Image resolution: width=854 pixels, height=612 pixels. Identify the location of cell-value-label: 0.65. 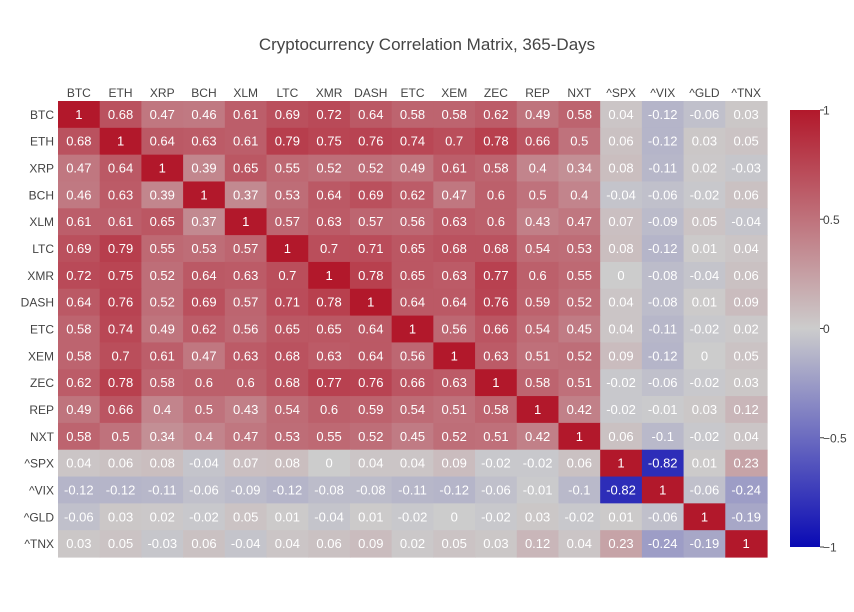
(412, 275).